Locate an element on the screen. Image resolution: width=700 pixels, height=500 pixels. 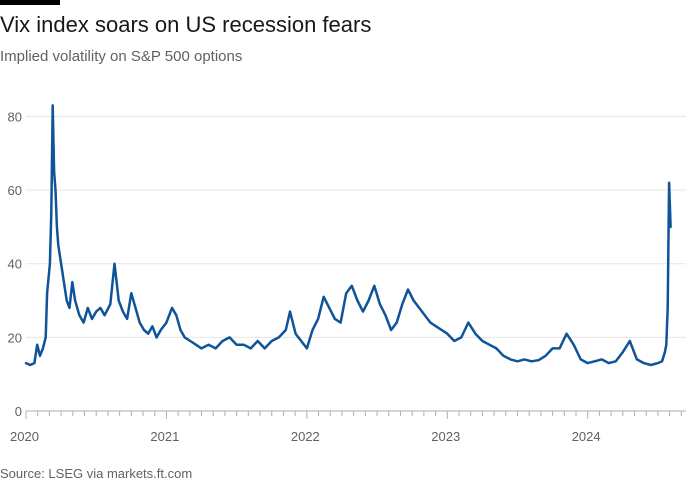
x-tick-label: 2022 is located at coordinates (305, 436).